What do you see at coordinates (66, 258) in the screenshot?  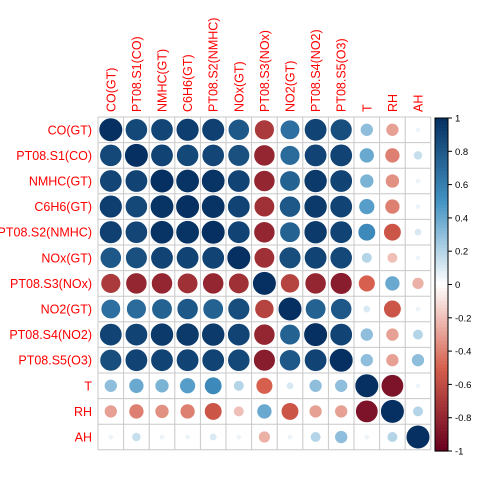 I see `row-label: NOx(GT)` at bounding box center [66, 258].